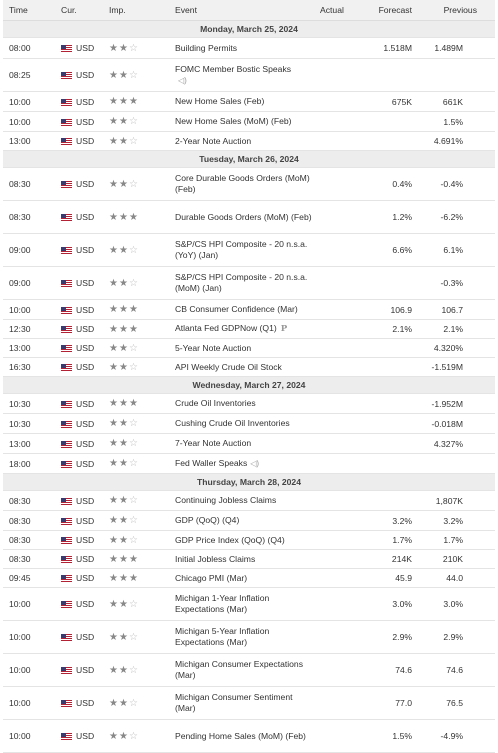 This screenshot has width=498, height=753. I want to click on event-title: New Home Sales (Feb), so click(220, 101).